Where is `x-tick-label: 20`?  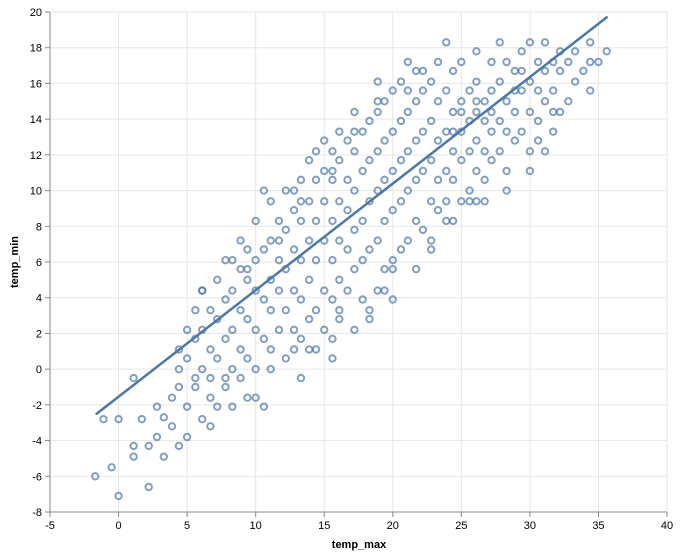
x-tick-label: 20 is located at coordinates (393, 526).